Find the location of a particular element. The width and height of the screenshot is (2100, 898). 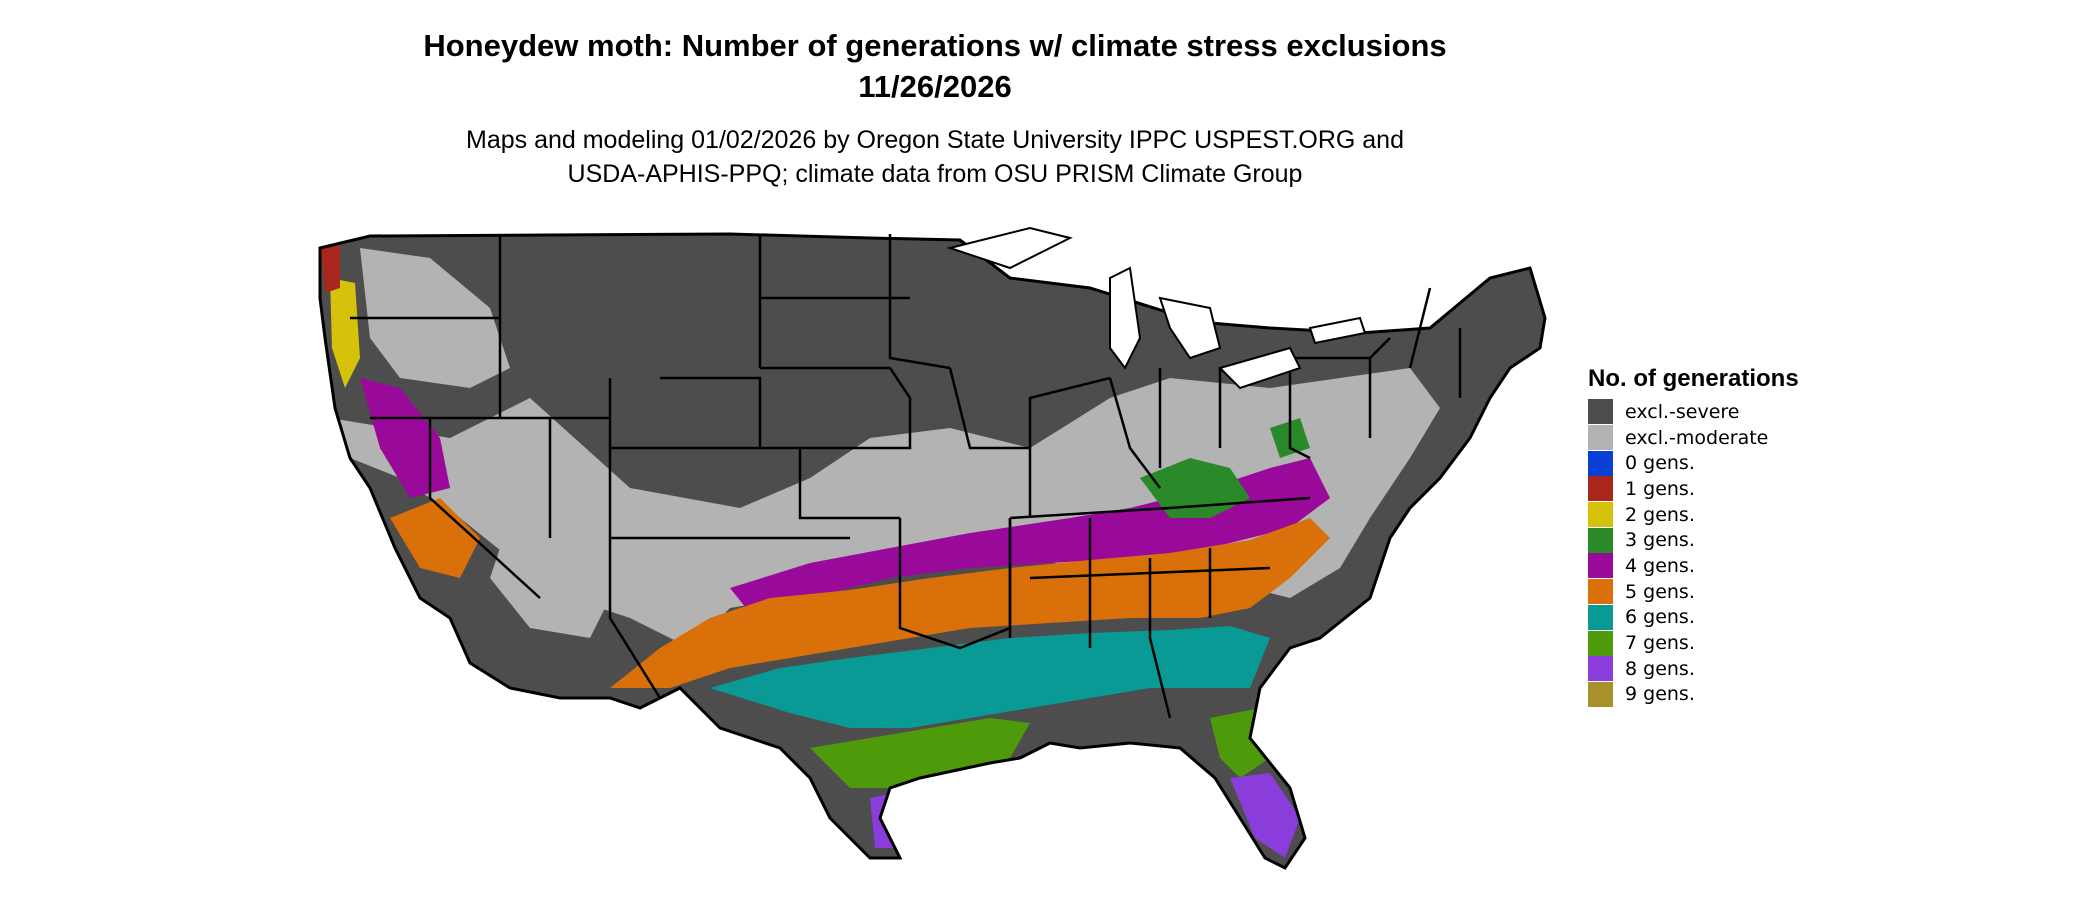

legend-label: 9 gens. is located at coordinates (1660, 694).